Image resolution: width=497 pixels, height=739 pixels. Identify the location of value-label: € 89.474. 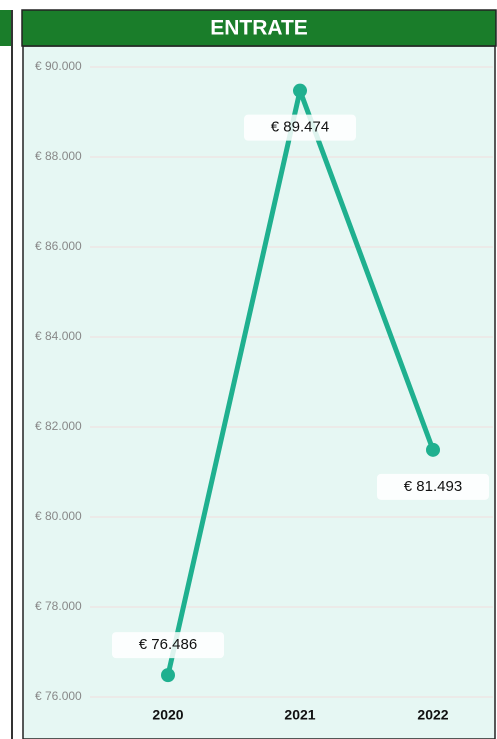
(300, 127).